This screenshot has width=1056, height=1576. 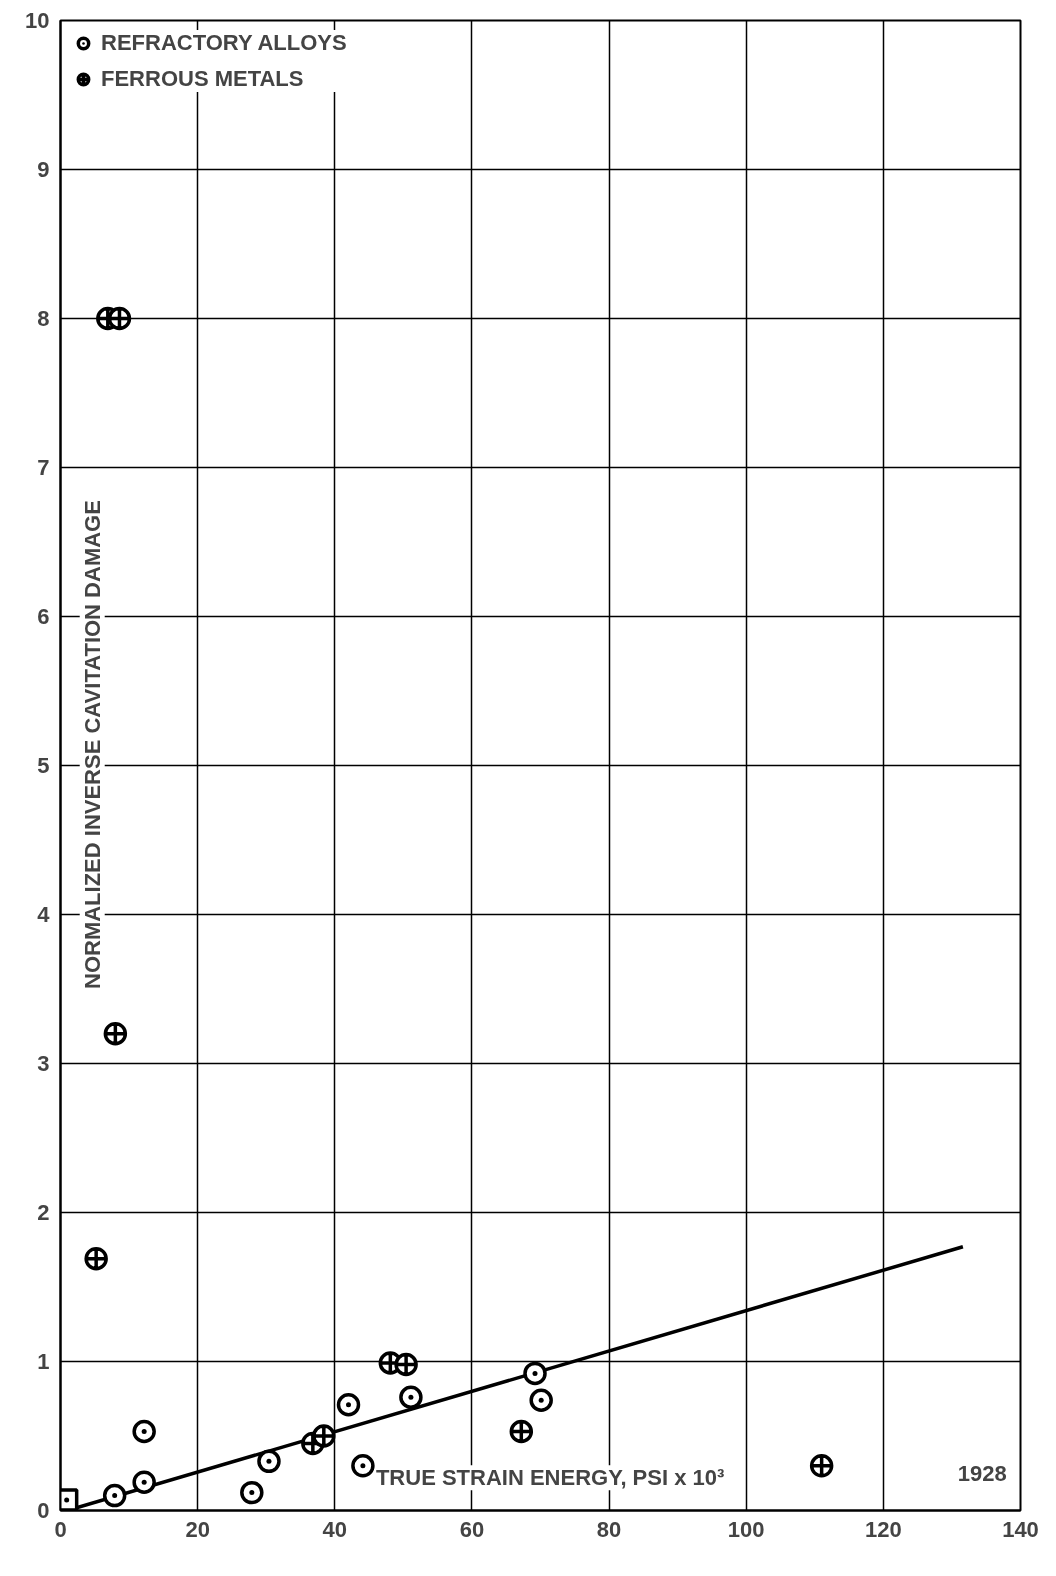 What do you see at coordinates (37, 20) in the screenshot?
I see `y-tick-label: 10` at bounding box center [37, 20].